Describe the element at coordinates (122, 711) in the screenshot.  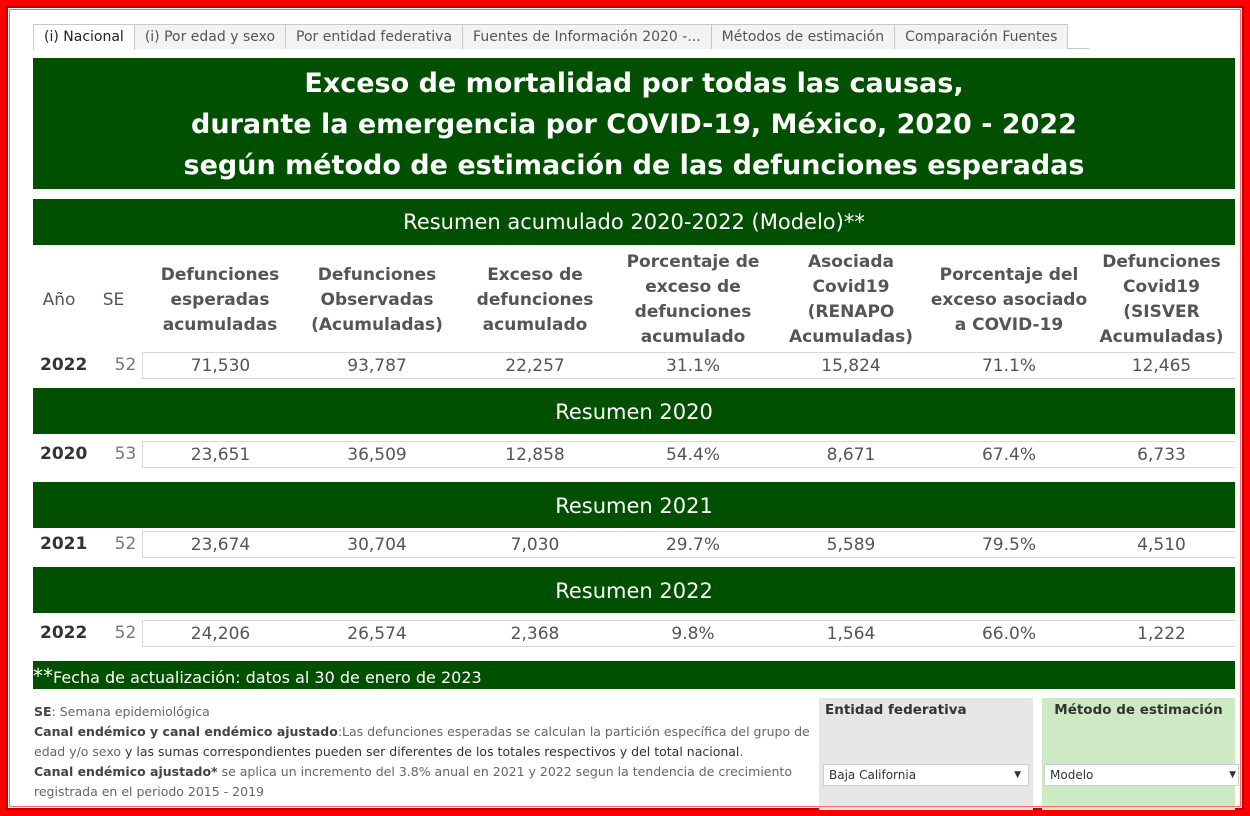
I see `note-se: SE: Semana epidemiológica` at that location.